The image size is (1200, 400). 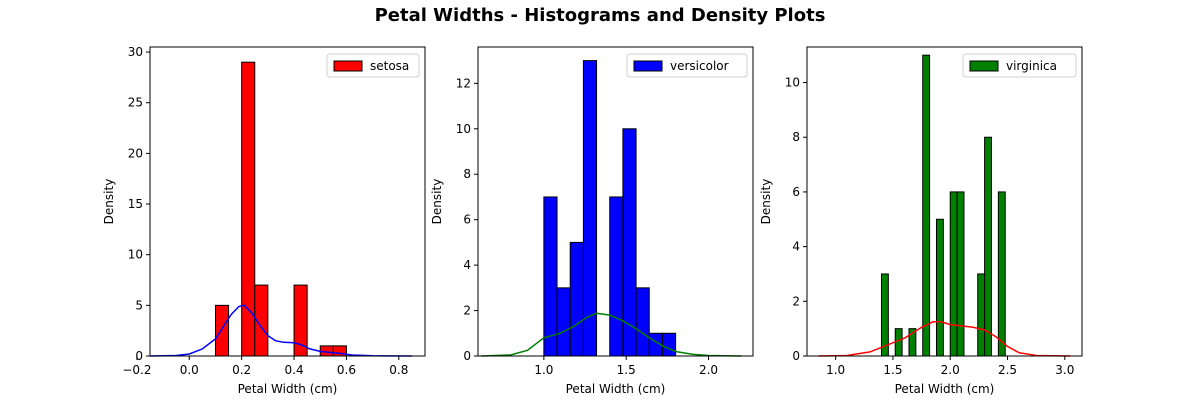 What do you see at coordinates (346, 370) in the screenshot?
I see `x-tick-label: 0.6` at bounding box center [346, 370].